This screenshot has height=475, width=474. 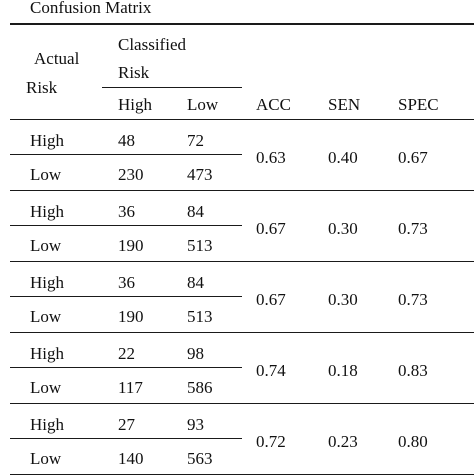 What do you see at coordinates (413, 441) in the screenshot?
I see `cell-spec: 0.80` at bounding box center [413, 441].